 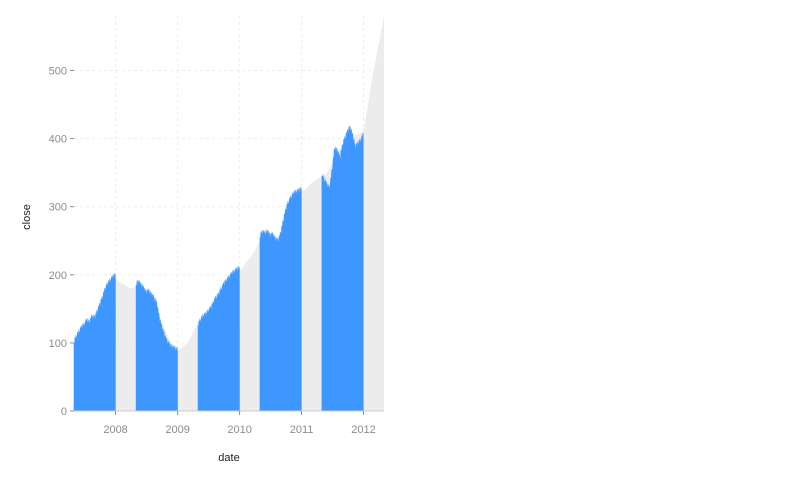 I want to click on y-tick-label: 500, so click(x=58, y=71).